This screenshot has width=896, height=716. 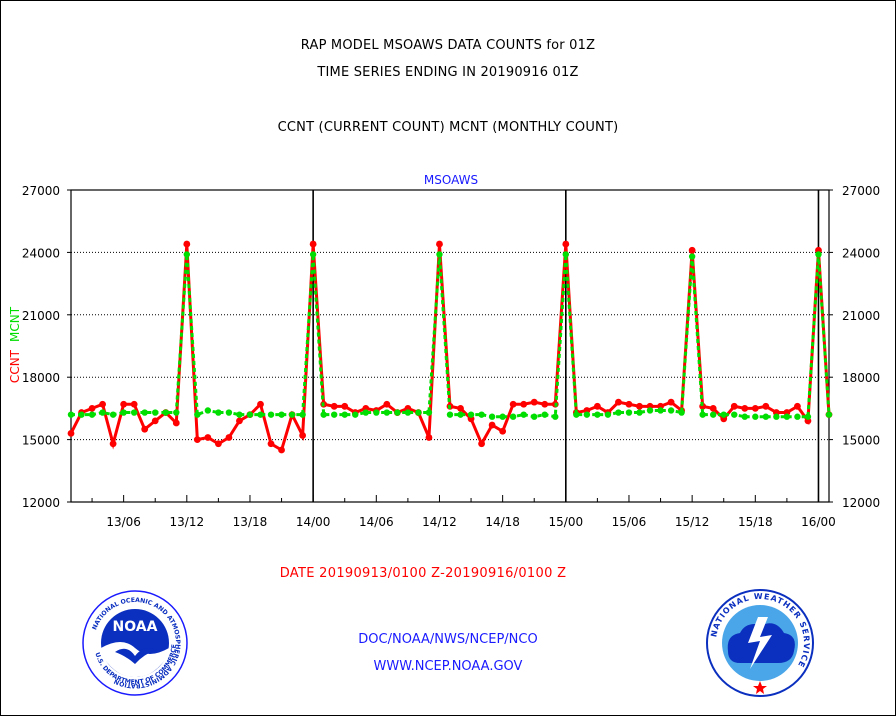 What do you see at coordinates (760, 643) in the screenshot?
I see `nws-logo: NATIONAL WEATHER SERVICE` at bounding box center [760, 643].